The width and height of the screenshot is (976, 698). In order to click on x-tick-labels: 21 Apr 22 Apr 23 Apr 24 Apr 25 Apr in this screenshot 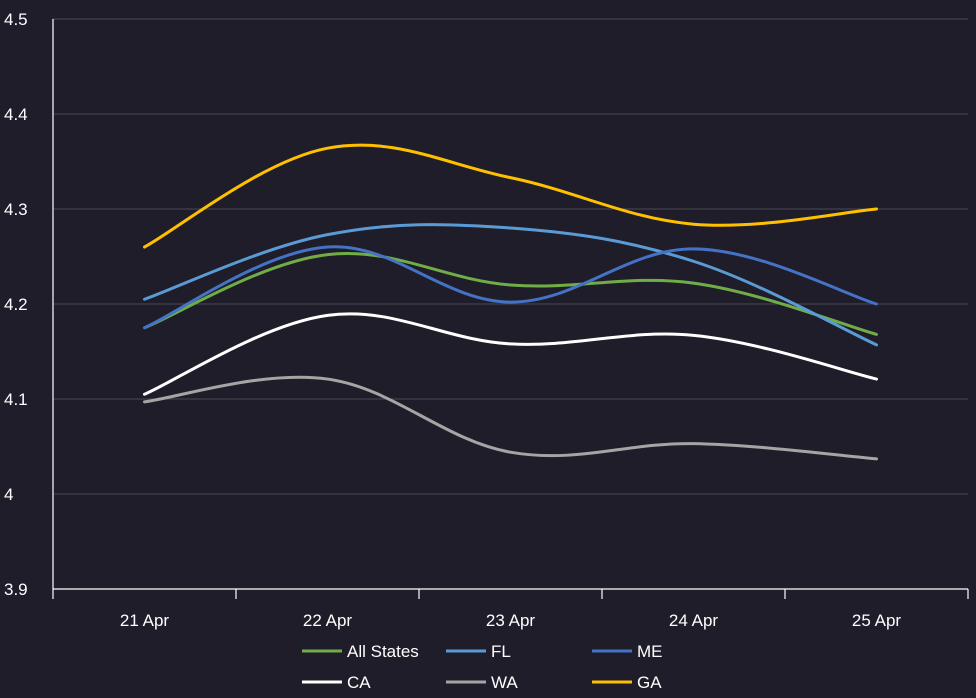, I will do `click(510, 620)`.